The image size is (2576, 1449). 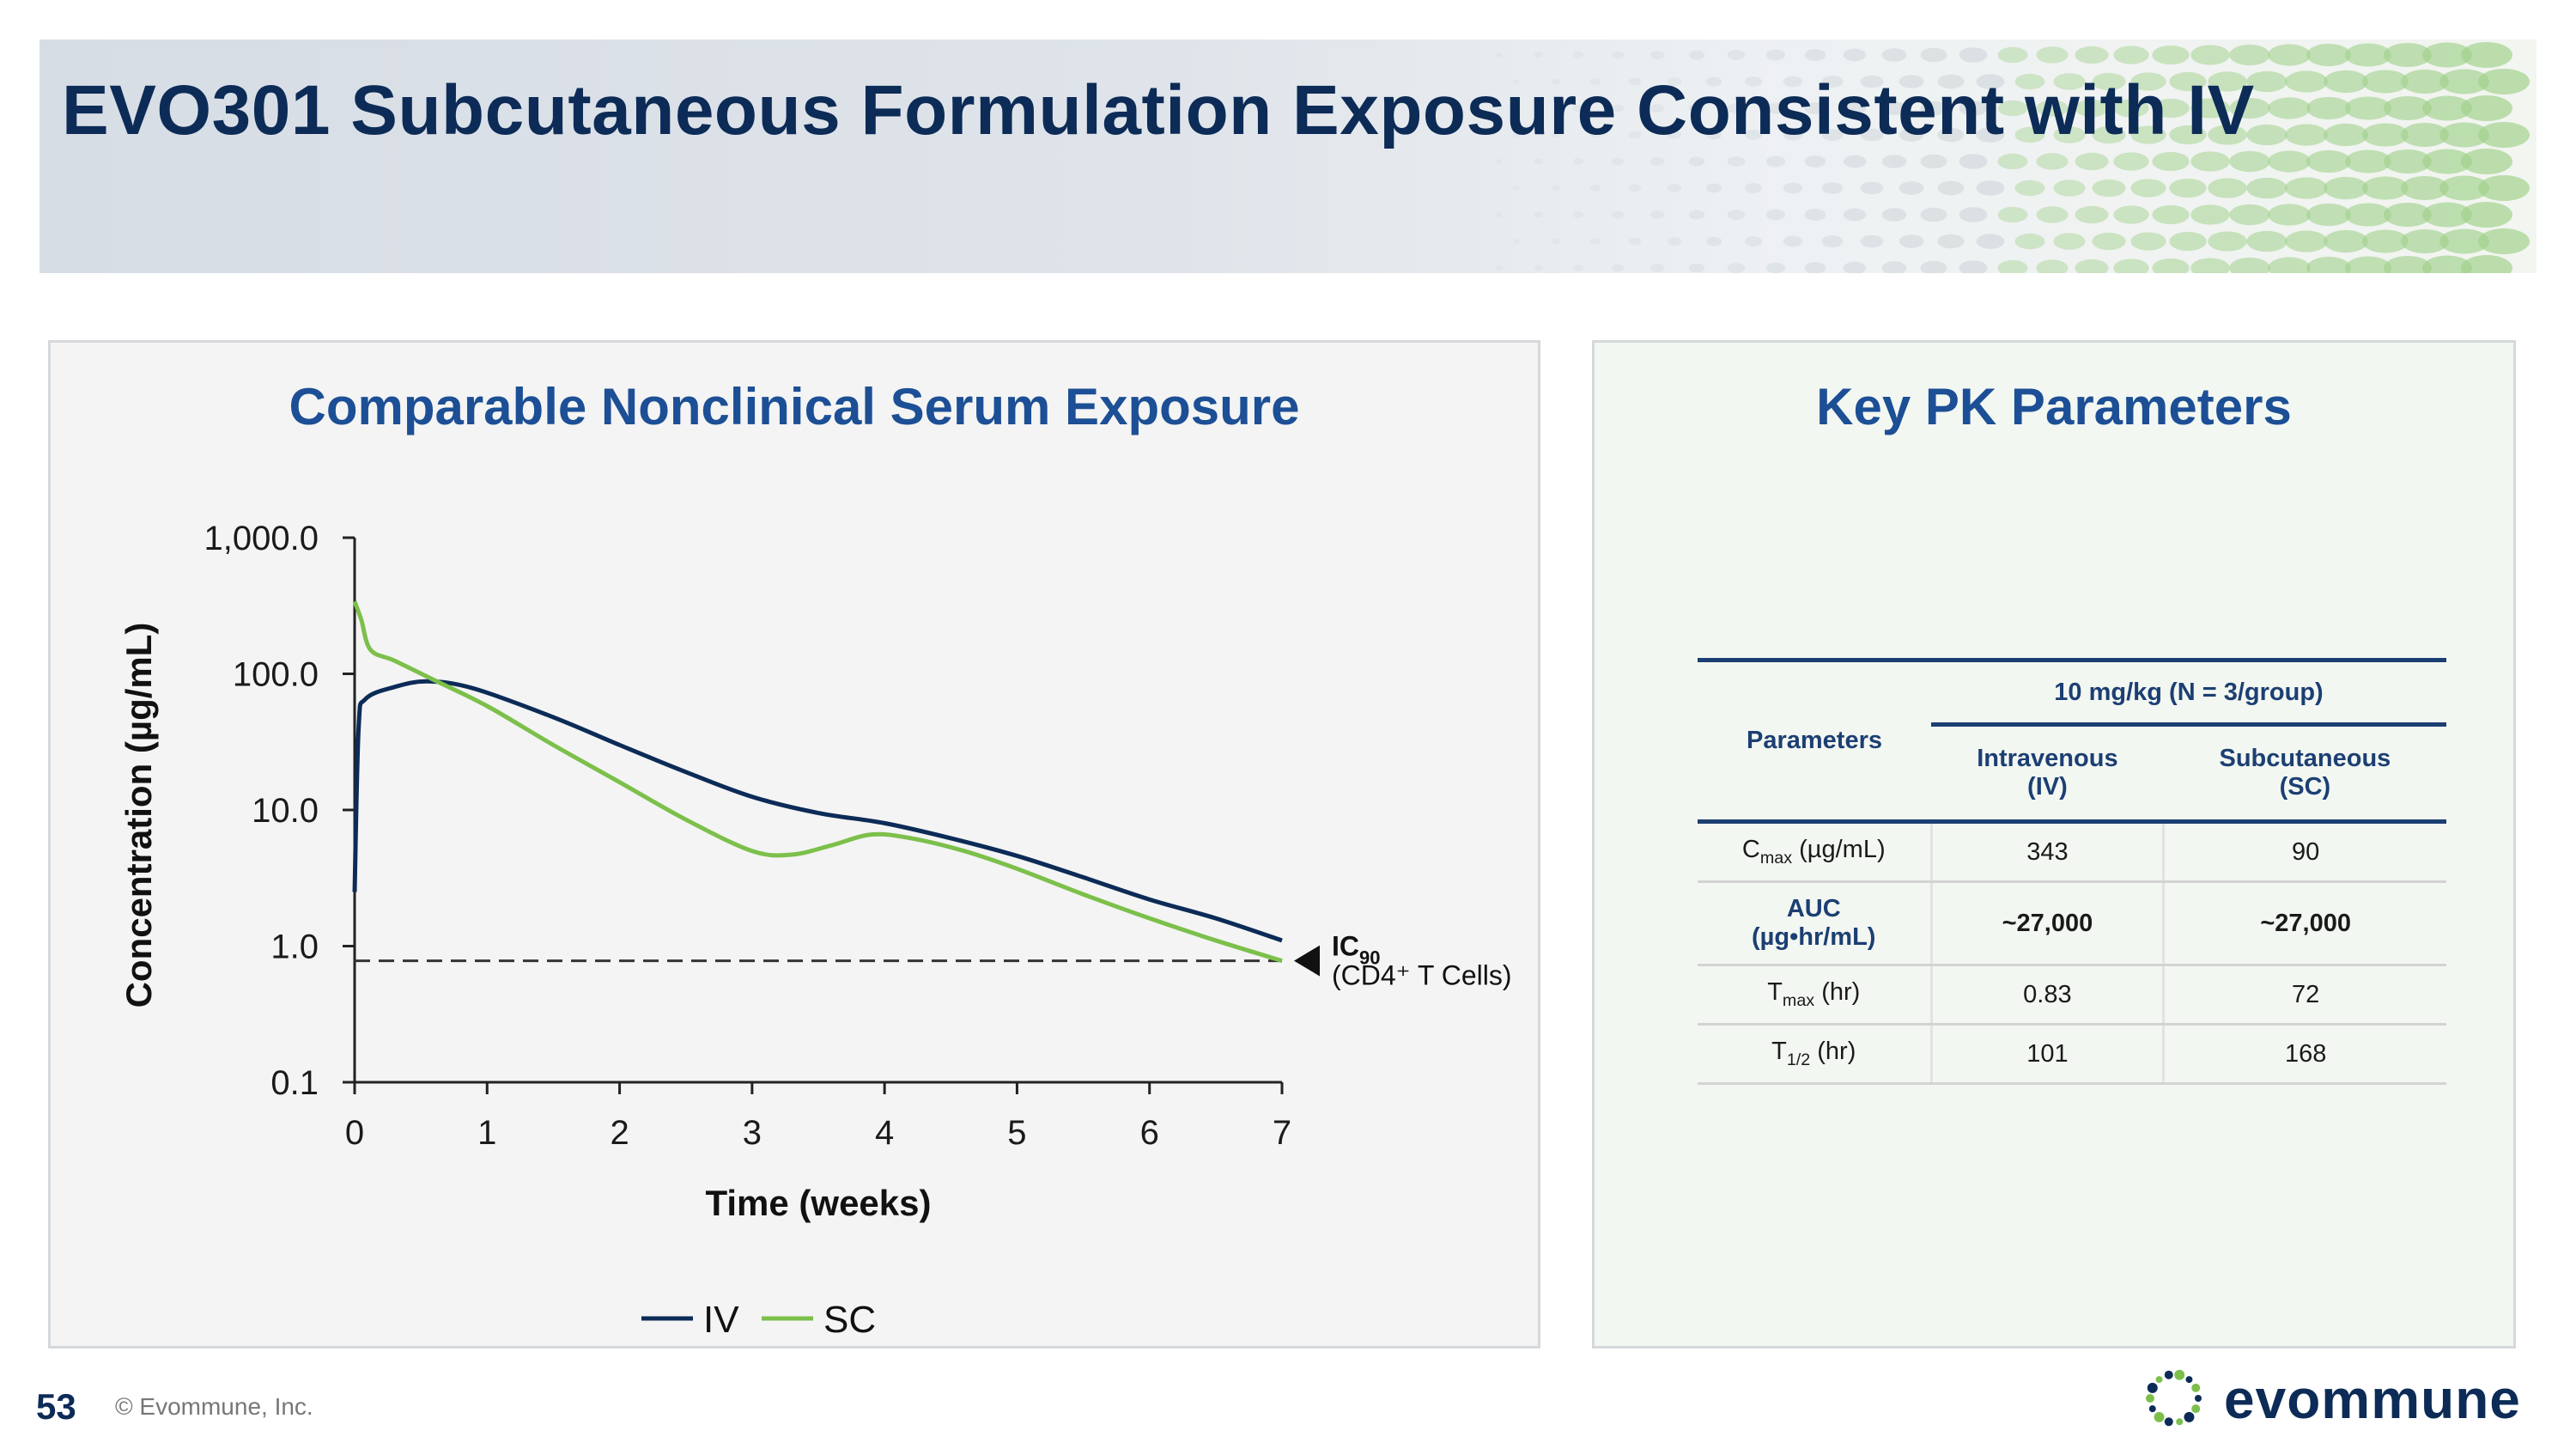 I want to click on series-line-sc, so click(x=817, y=781).